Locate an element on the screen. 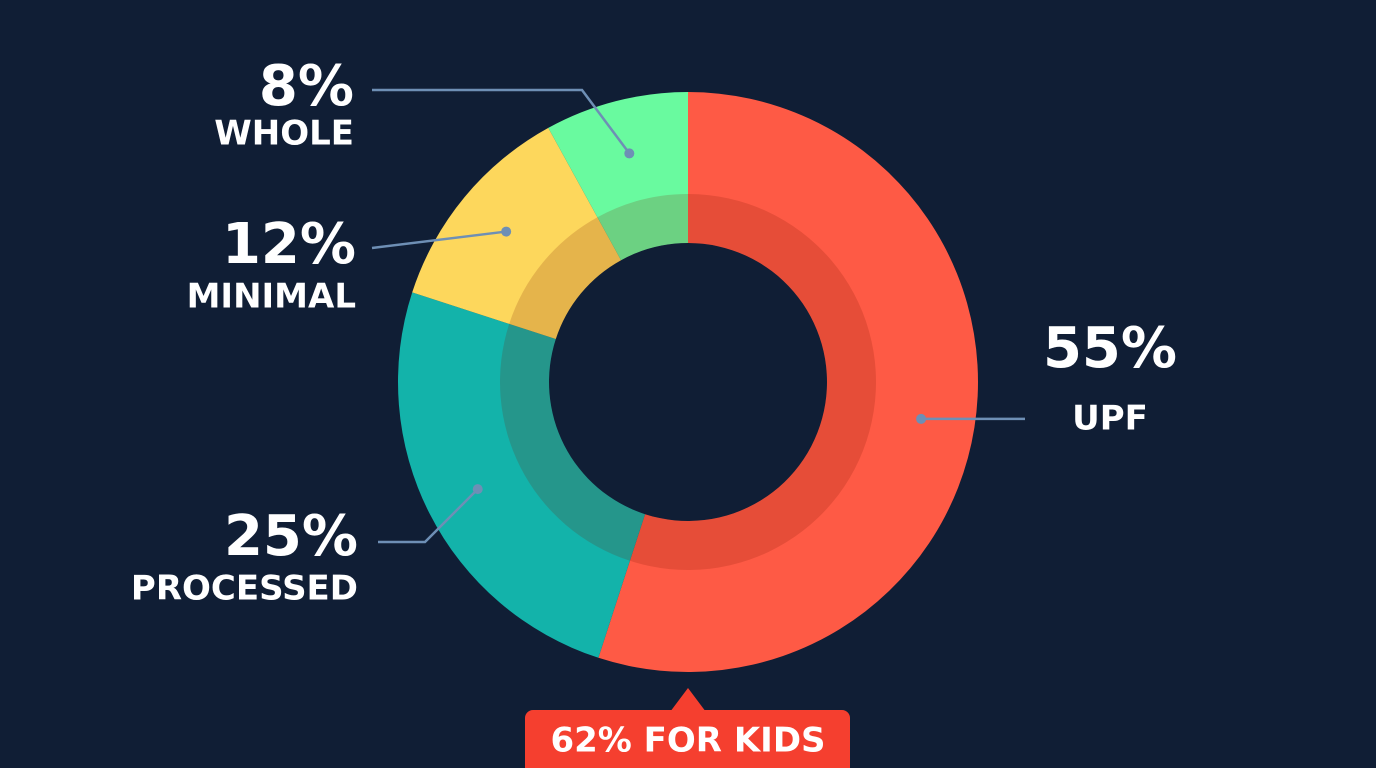  value-label: 25% is located at coordinates (291, 536).